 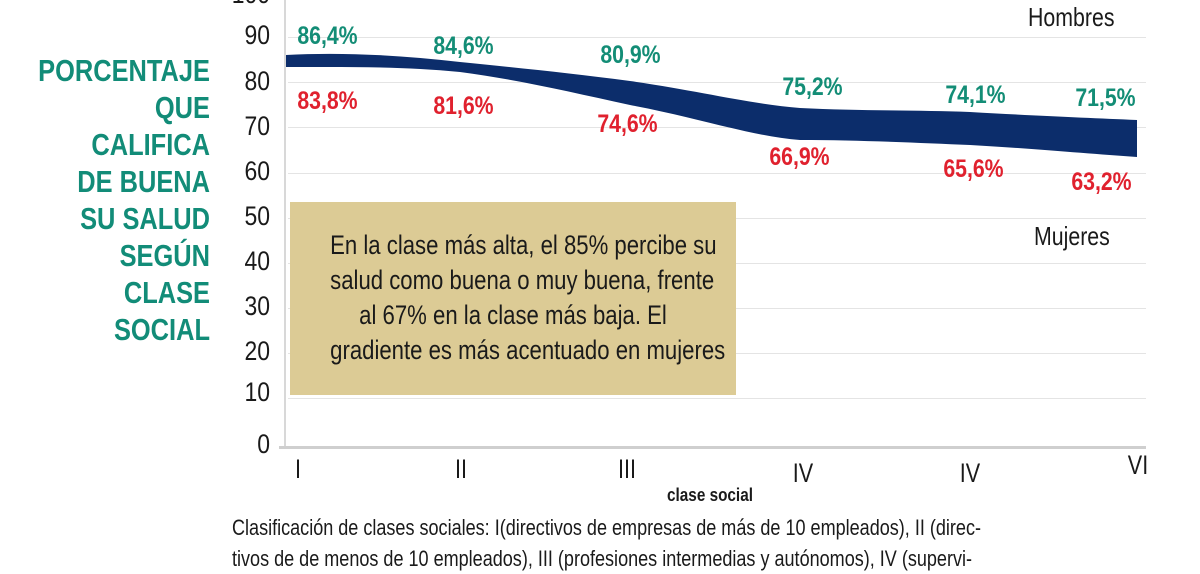 I want to click on x-tick: III, so click(x=626, y=469).